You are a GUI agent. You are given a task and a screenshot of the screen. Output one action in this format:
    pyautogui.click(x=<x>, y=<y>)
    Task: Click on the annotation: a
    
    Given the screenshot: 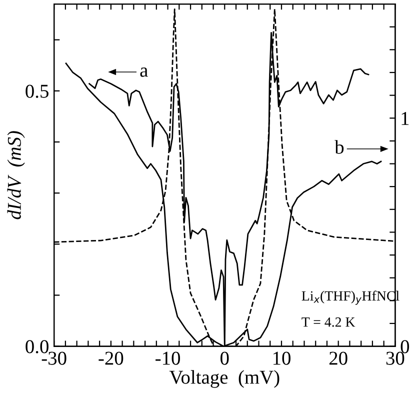 What is the action you would take?
    pyautogui.click(x=144, y=72)
    